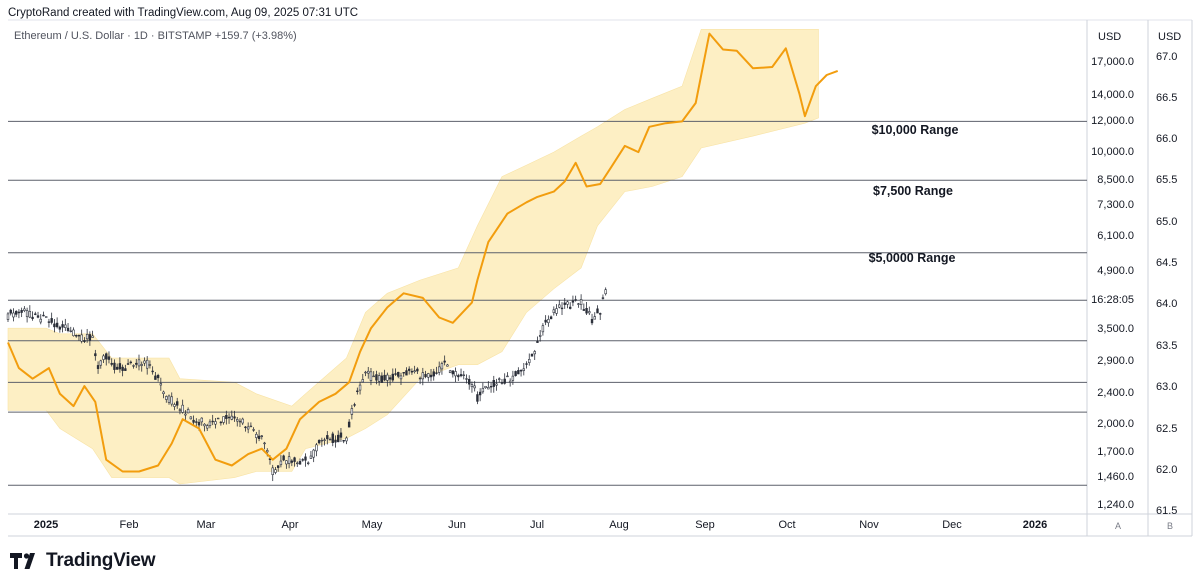 The width and height of the screenshot is (1200, 586). Describe the element at coordinates (83, 561) in the screenshot. I see `tradingview-footer: TradingView` at that location.